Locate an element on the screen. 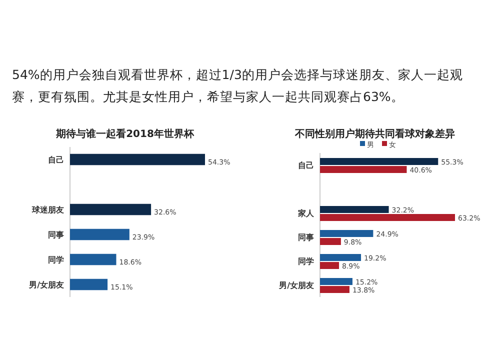 The width and height of the screenshot is (500, 362). y-tick-label: 家人 is located at coordinates (306, 213).